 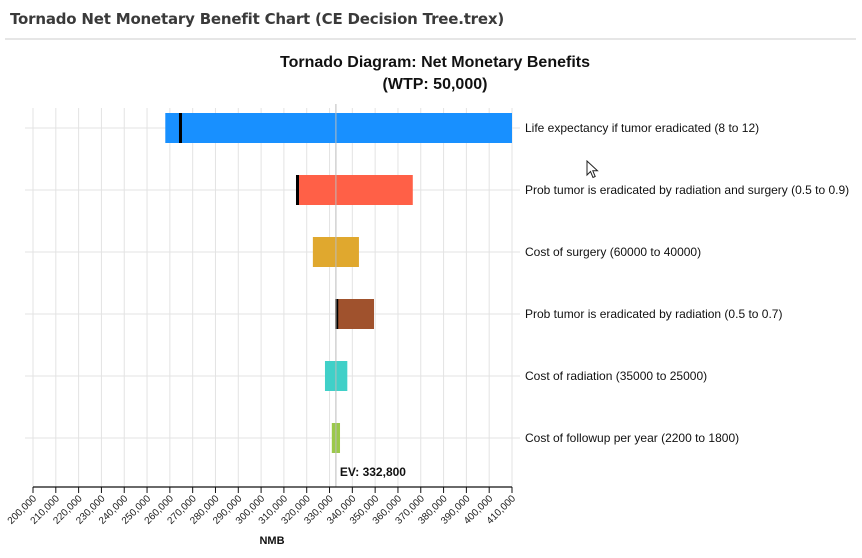 What do you see at coordinates (592, 169) in the screenshot?
I see `mouse-cursor-icon` at bounding box center [592, 169].